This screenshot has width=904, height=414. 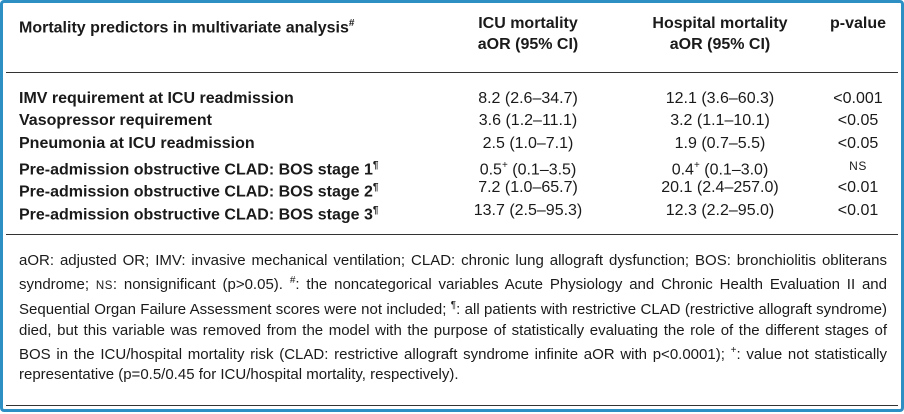 I want to click on hospital-aor: 0.4+ (0.1–3.0), so click(x=720, y=169).